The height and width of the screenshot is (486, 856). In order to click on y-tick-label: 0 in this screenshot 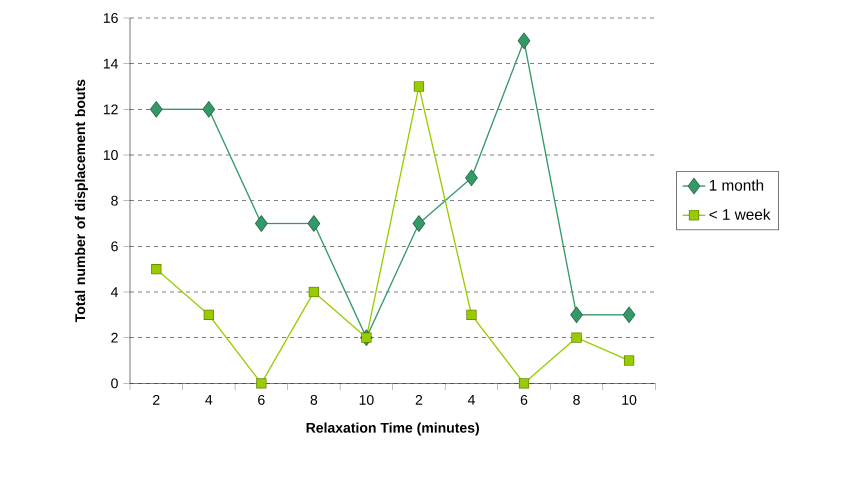, I will do `click(114, 383)`.